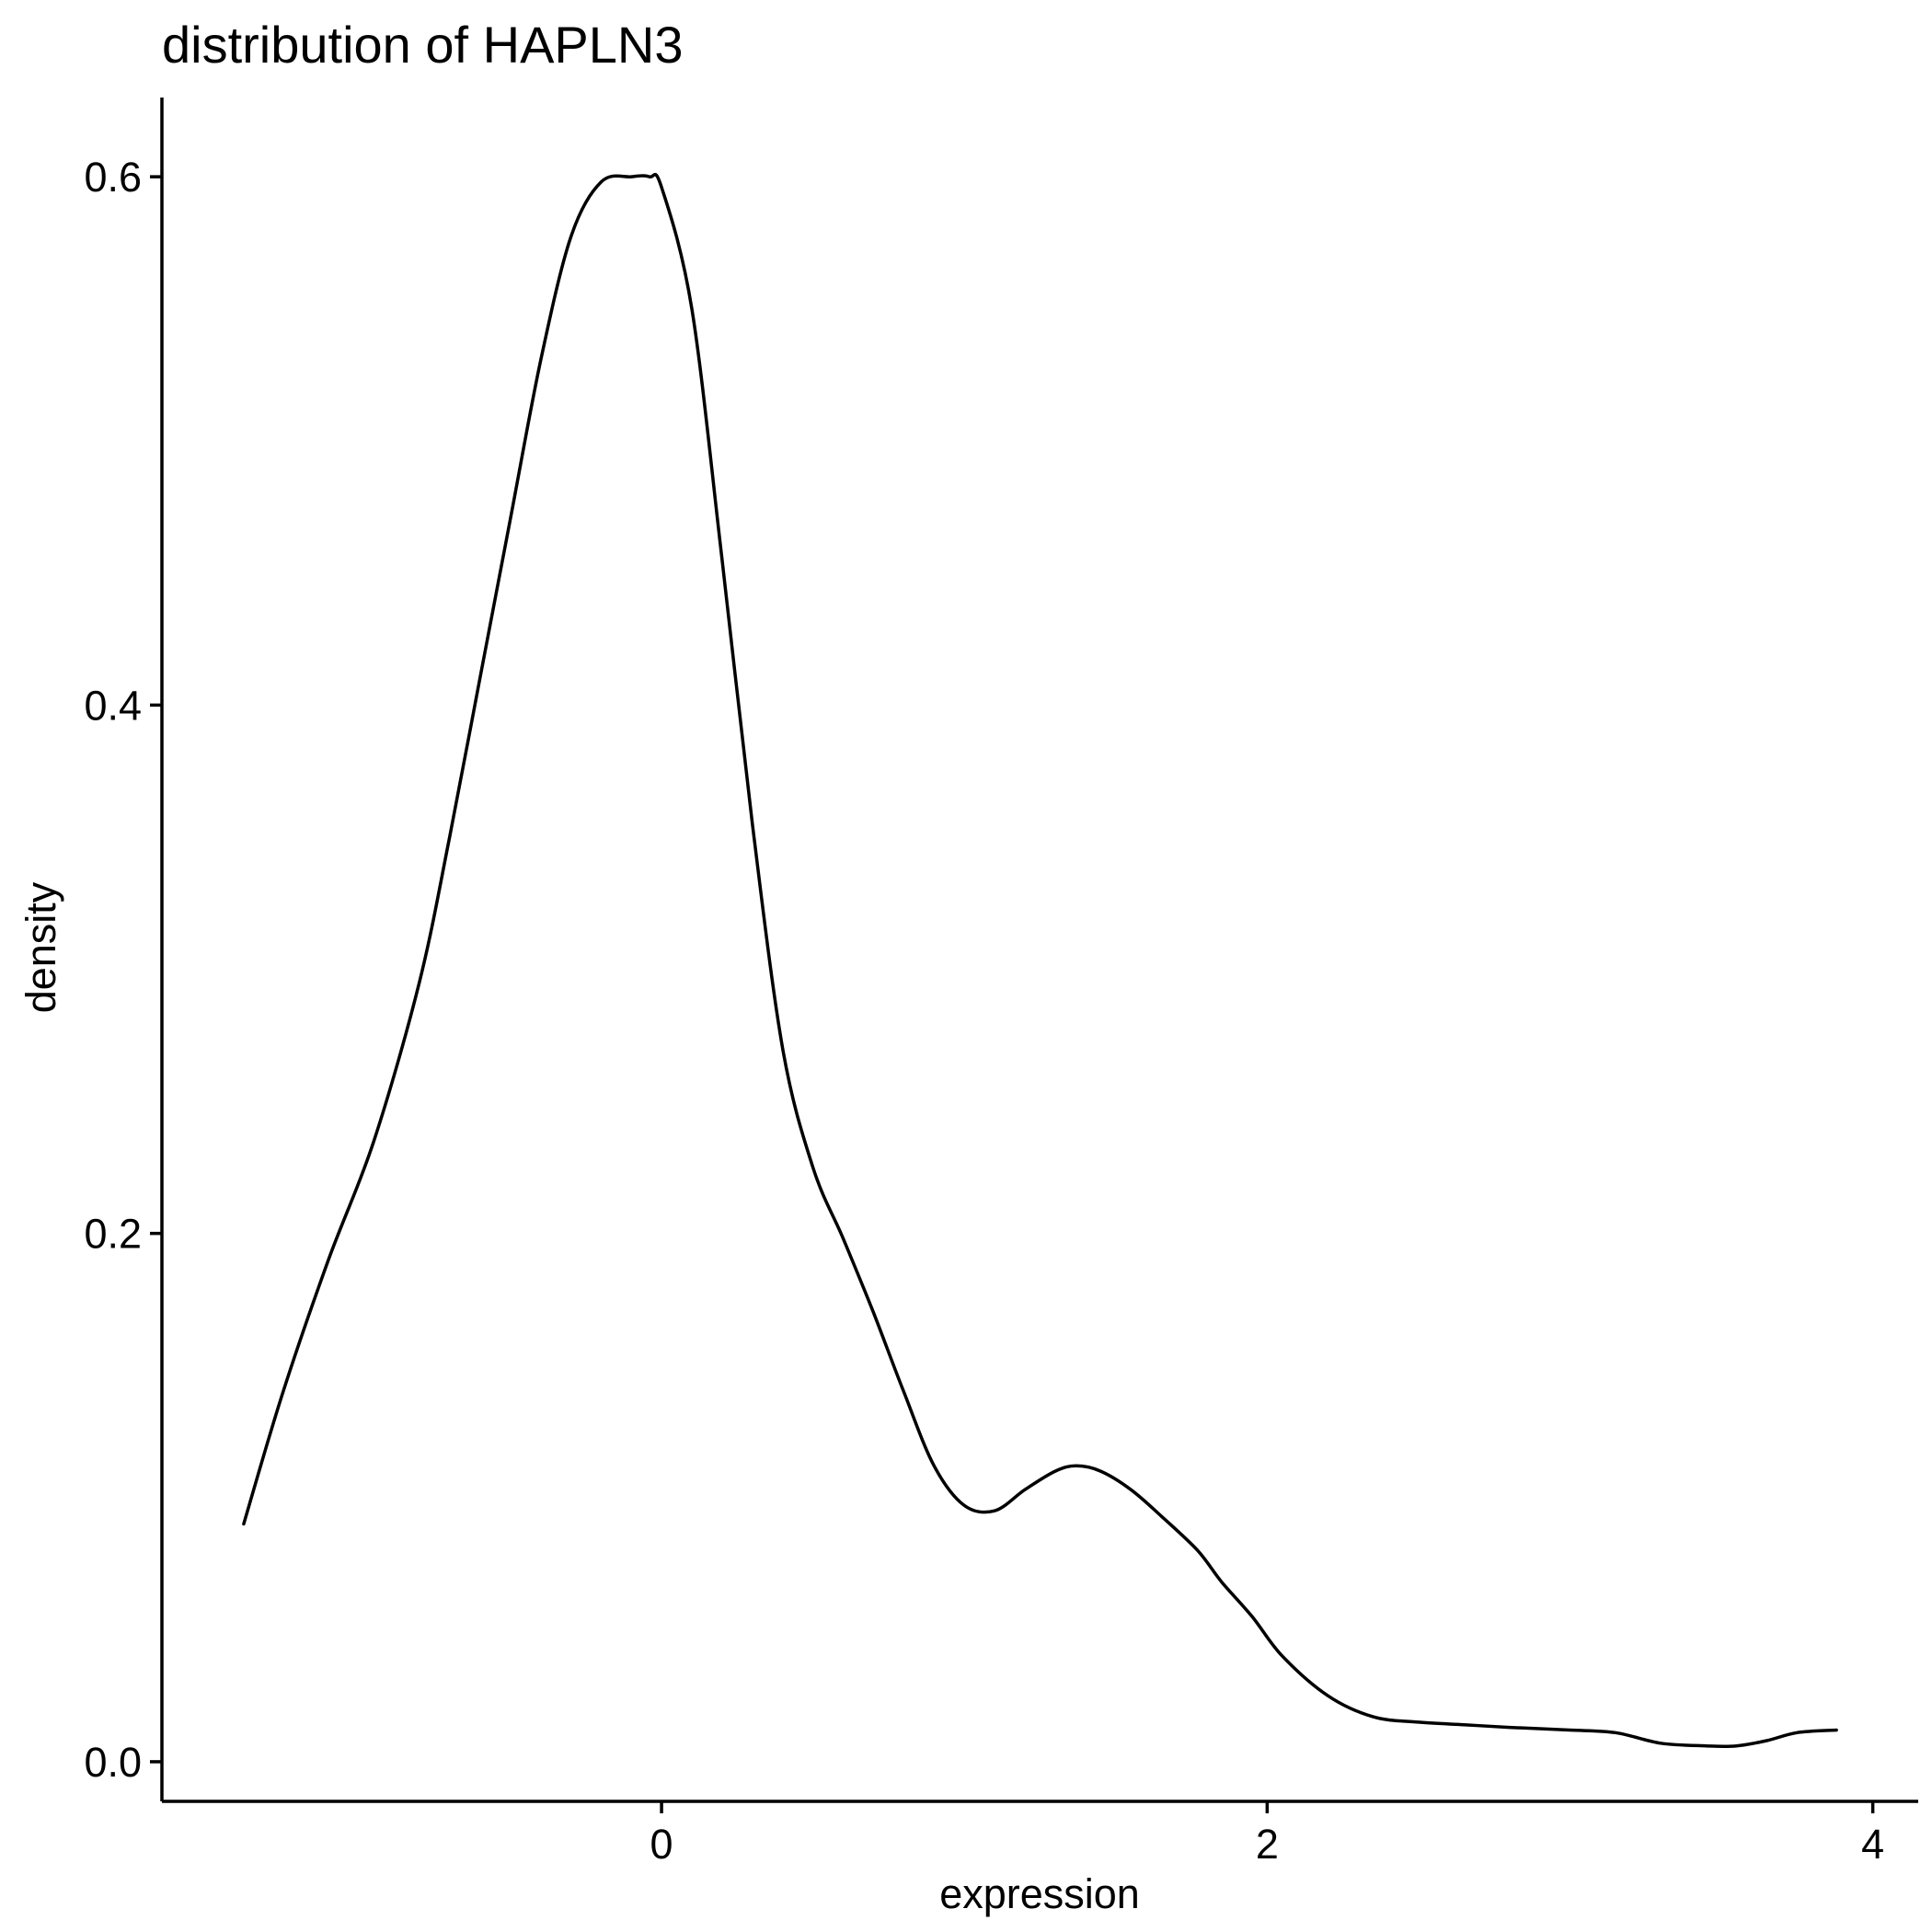 This screenshot has width=1932, height=1932. I want to click on x-axis-ticks: 0 2 4, so click(1267, 1834).